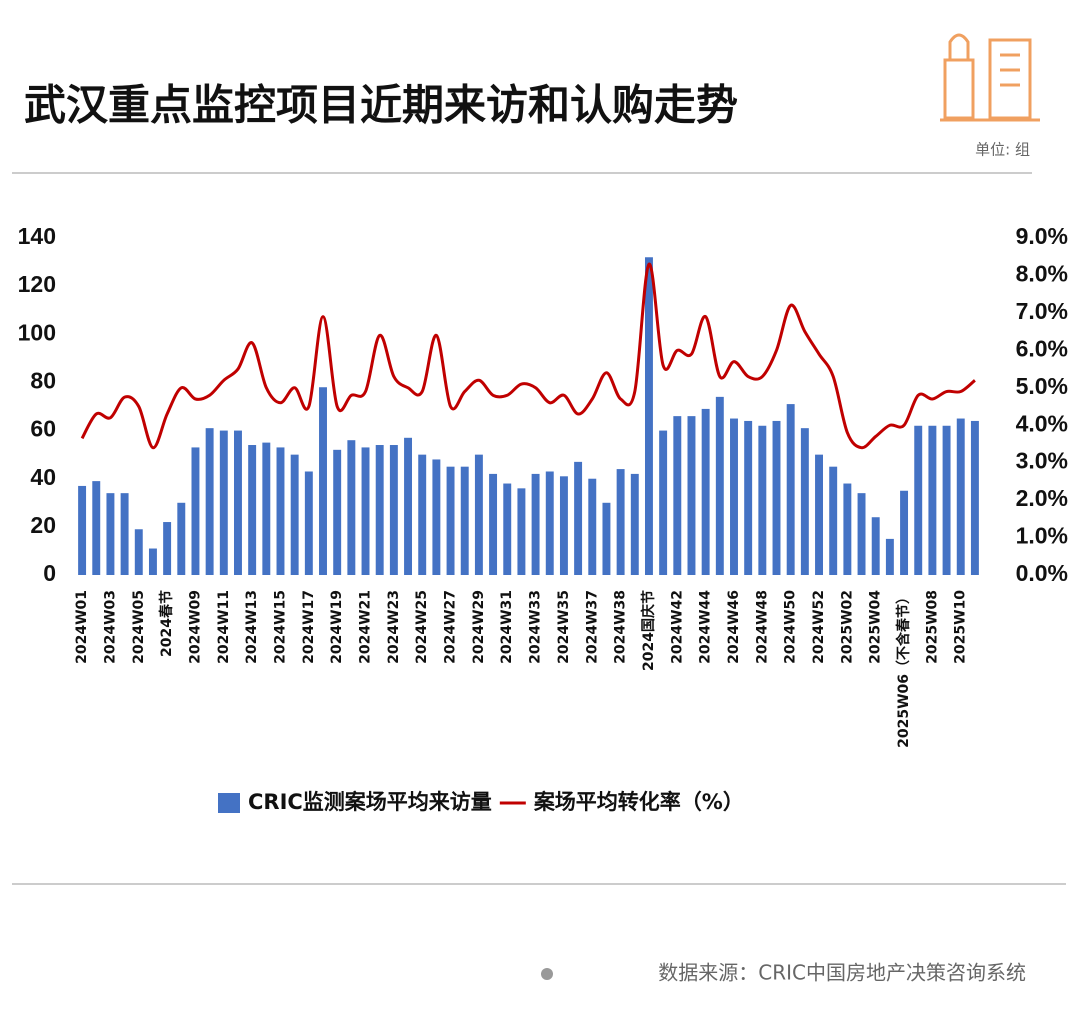 The image size is (1080, 1034). What do you see at coordinates (49, 573) in the screenshot?
I see `y-tick-label: 0` at bounding box center [49, 573].